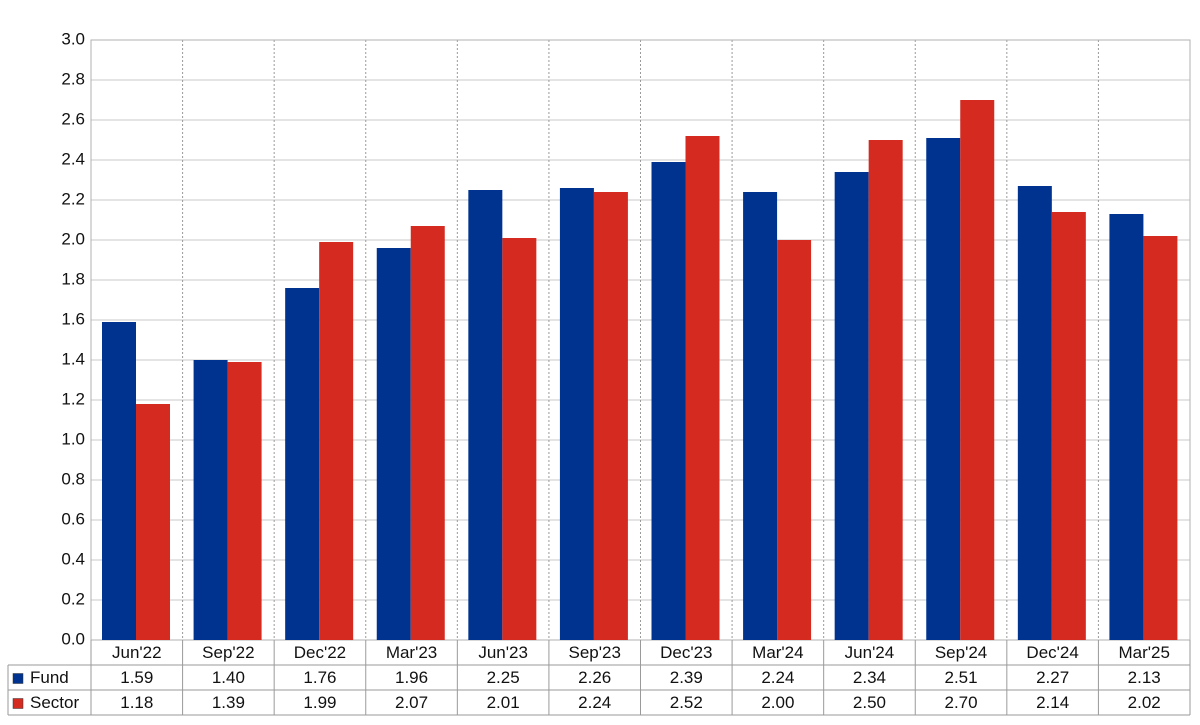 Image resolution: width=1200 pixels, height=725 pixels. I want to click on x-tick-label: Sep'22, so click(228, 652).